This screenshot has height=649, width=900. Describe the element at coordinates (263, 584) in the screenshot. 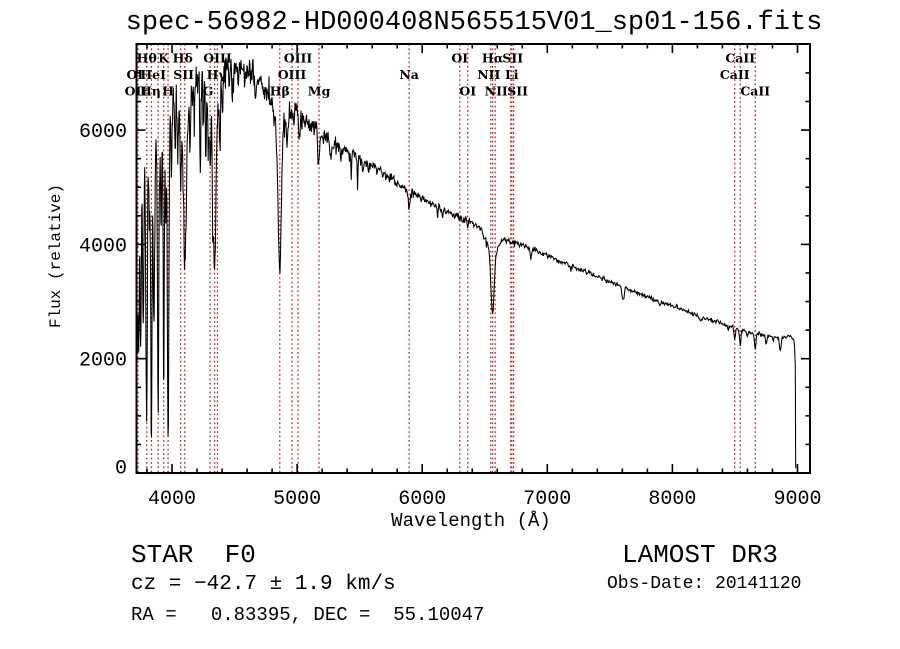

I see `radial-velocity-text: cz = −42.7 ± 1.9 km/s` at that location.